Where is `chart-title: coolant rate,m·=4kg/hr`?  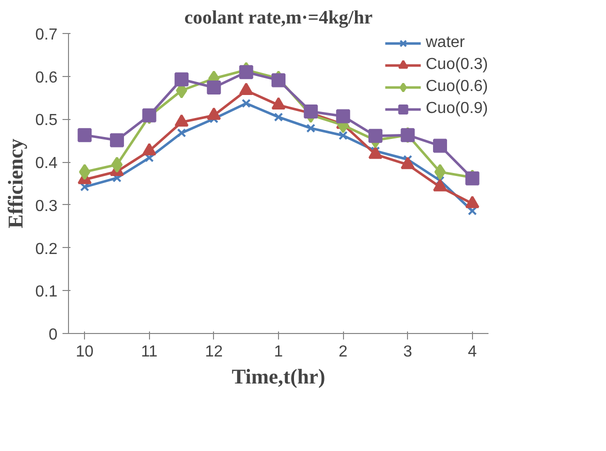 chart-title: coolant rate,m·=4kg/hr is located at coordinates (279, 18).